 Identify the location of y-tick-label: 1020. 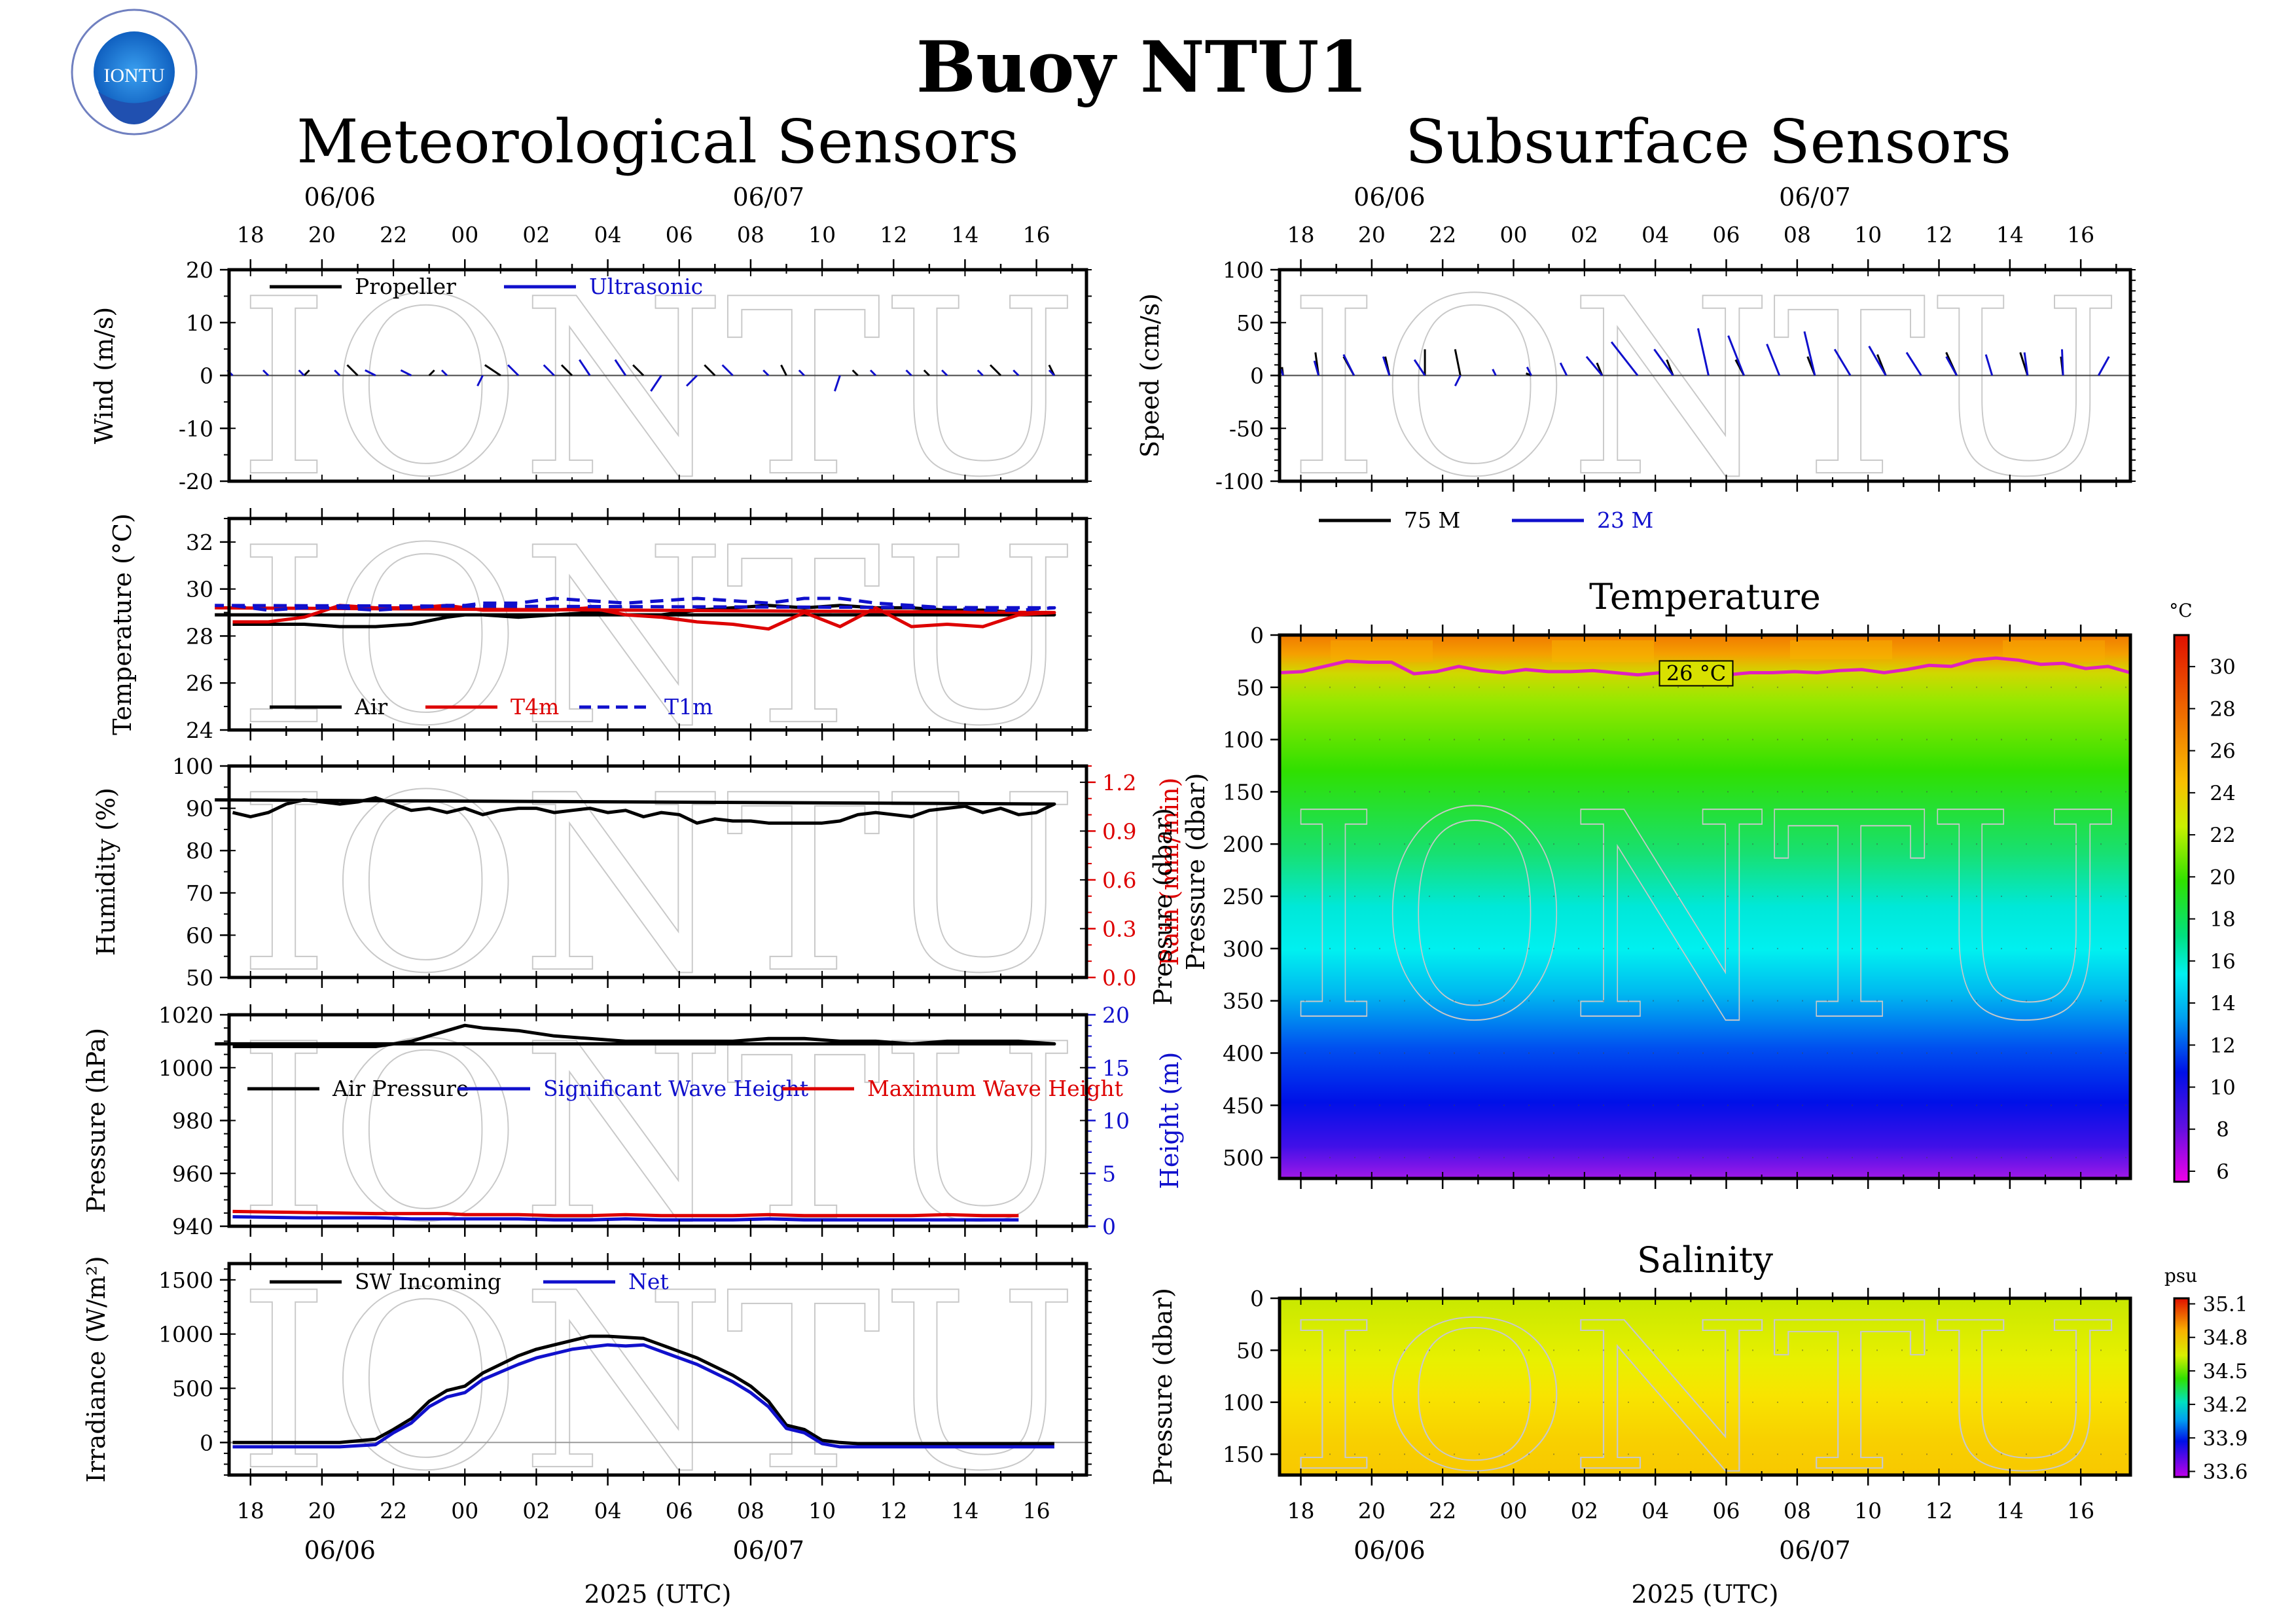
(185, 1015).